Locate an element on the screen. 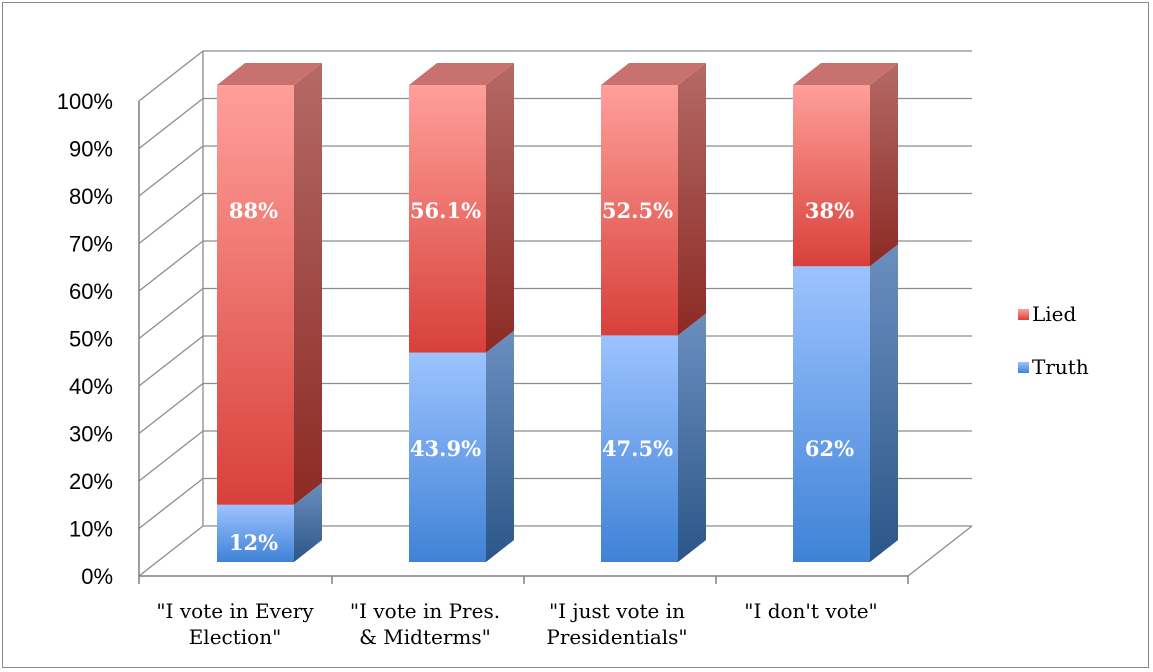 Image resolution: width=1153 pixels, height=672 pixels. floor-edge is located at coordinates (940, 551).